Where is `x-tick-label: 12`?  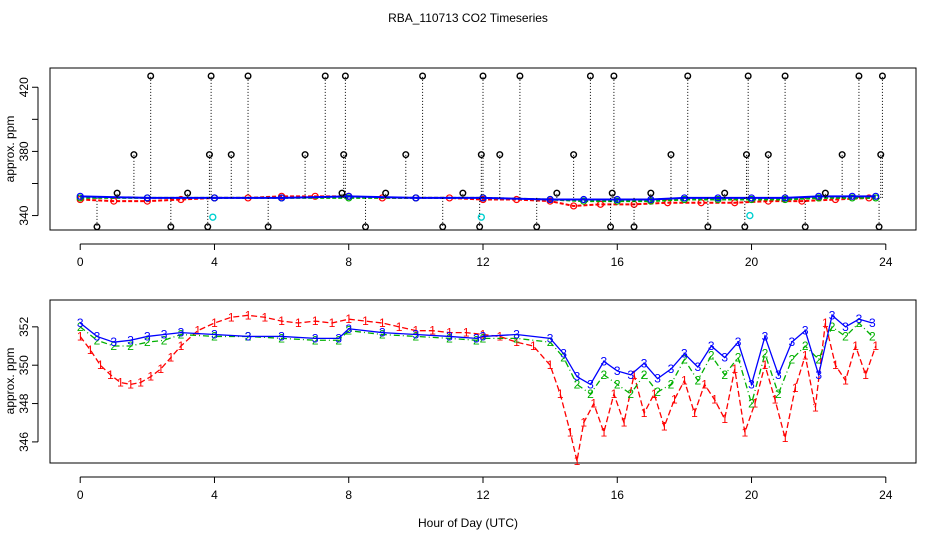
x-tick-label: 12 is located at coordinates (483, 495).